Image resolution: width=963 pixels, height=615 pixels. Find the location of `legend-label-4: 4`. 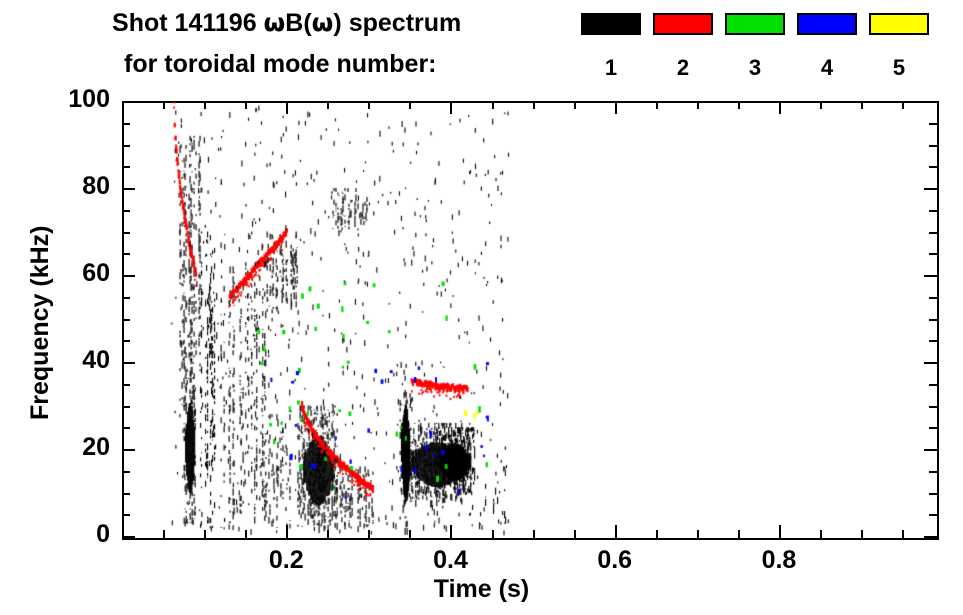

legend-label-4: 4 is located at coordinates (827, 67).